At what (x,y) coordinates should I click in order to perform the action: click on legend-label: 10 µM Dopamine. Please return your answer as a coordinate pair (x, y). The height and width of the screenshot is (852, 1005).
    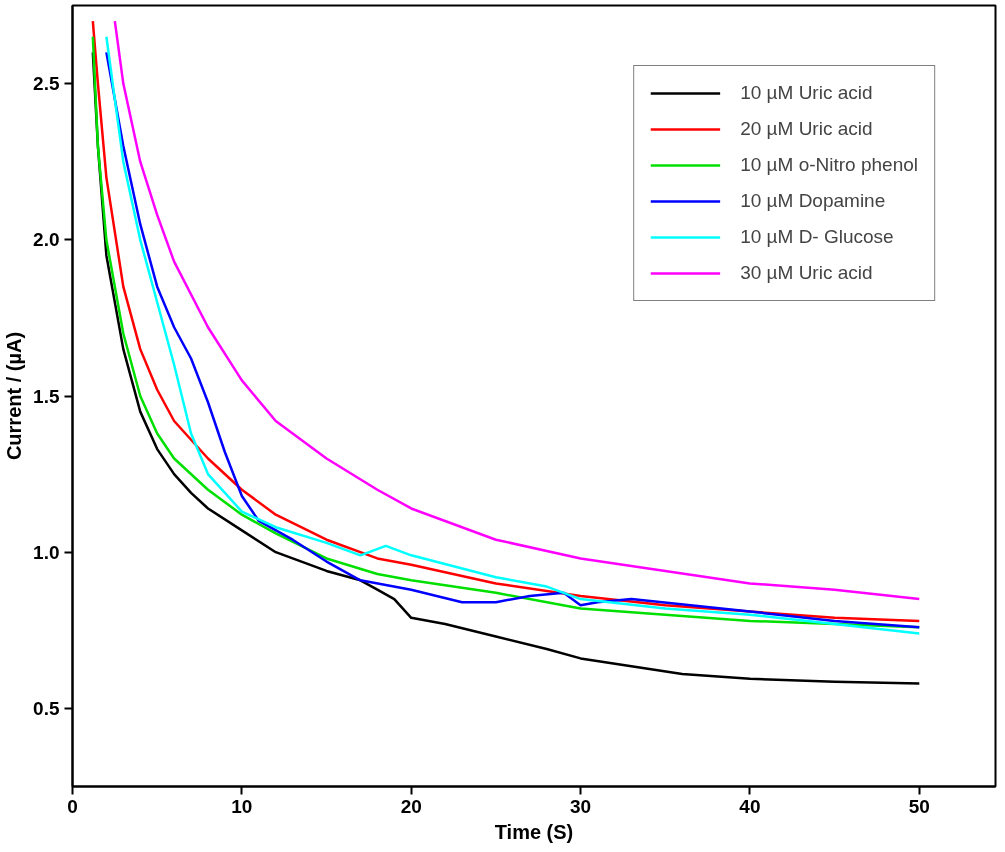
    Looking at the image, I should click on (813, 201).